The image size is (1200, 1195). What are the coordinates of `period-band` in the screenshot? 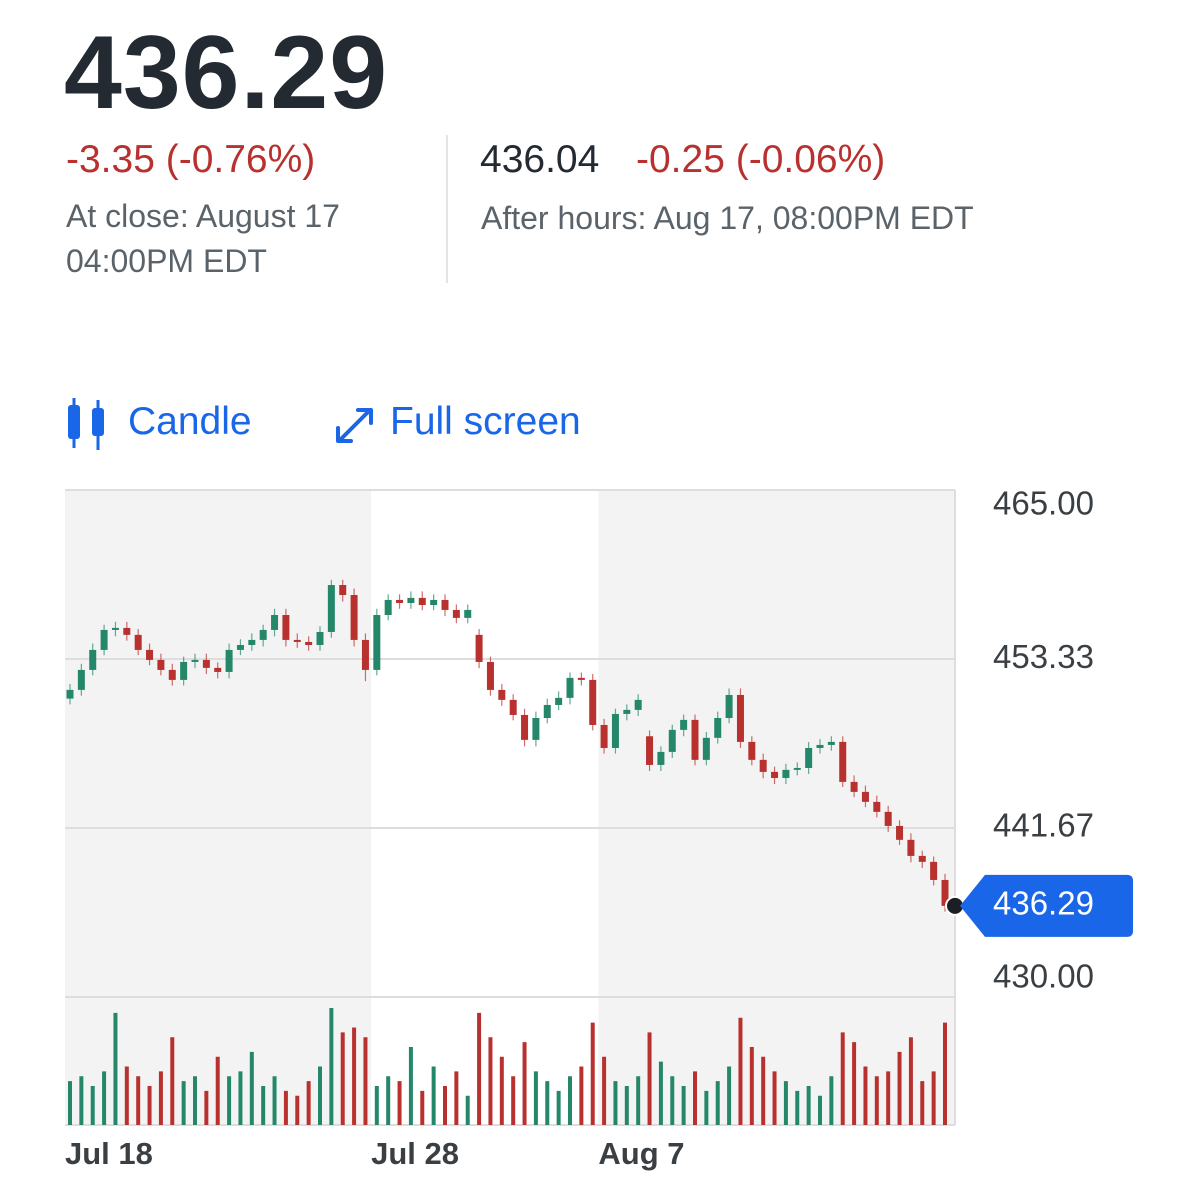 It's located at (485, 807).